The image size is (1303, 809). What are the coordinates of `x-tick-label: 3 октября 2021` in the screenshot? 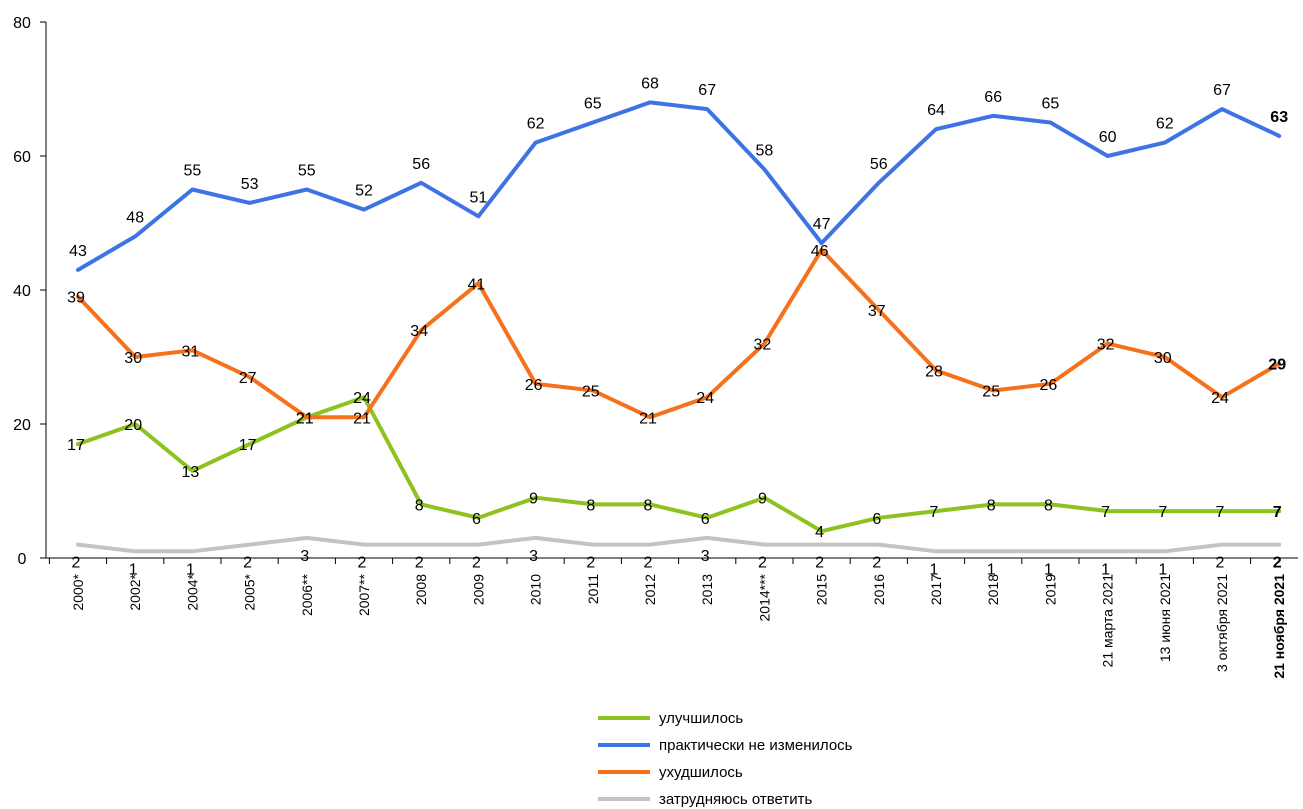 It's located at (1222, 623).